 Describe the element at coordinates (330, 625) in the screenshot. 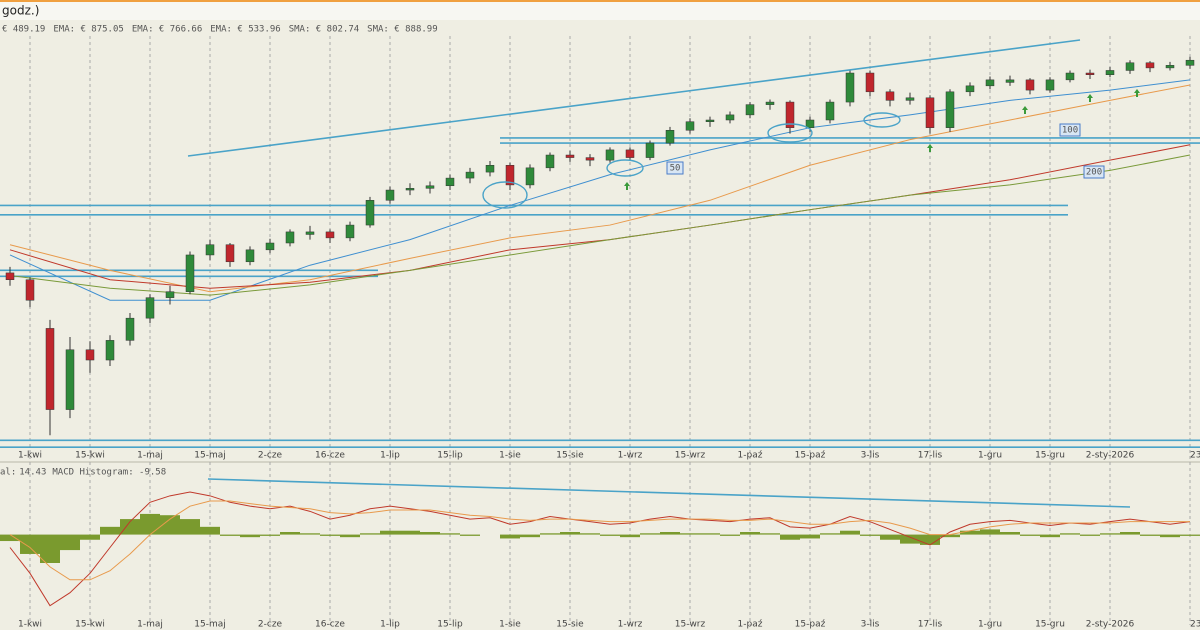

I see `x-tick-label: 16-cze` at that location.